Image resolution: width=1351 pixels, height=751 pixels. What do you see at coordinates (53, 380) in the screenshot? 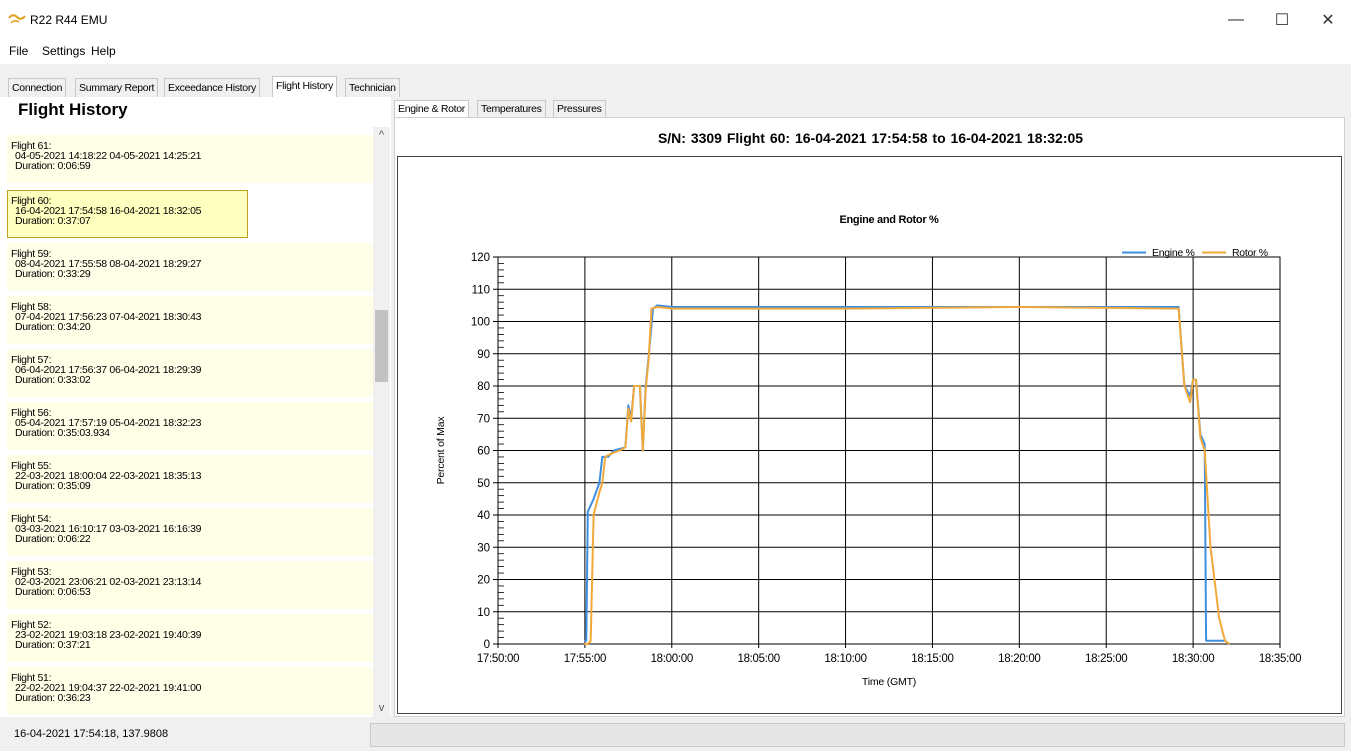
I see `flight-duration: Duration: 0:33:02` at bounding box center [53, 380].